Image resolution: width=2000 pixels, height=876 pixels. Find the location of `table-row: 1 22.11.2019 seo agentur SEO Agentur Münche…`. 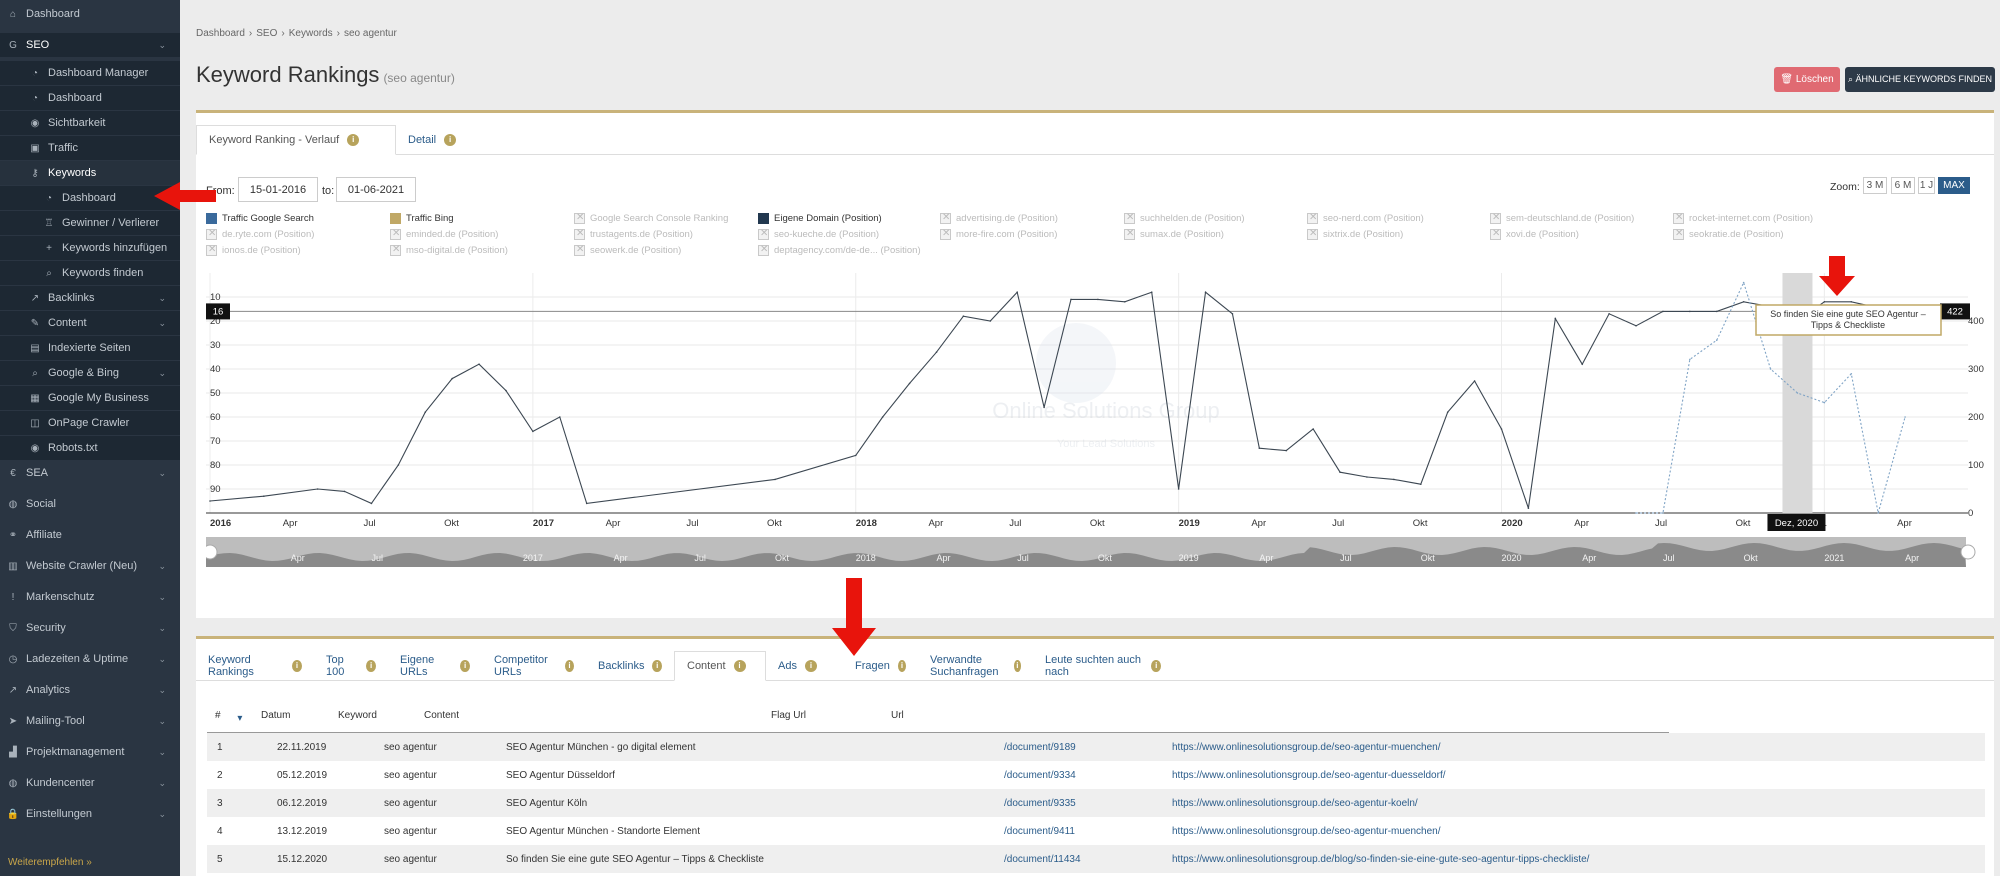

table-row: 1 22.11.2019 seo agentur SEO Agentur Münche… is located at coordinates (1096, 747).